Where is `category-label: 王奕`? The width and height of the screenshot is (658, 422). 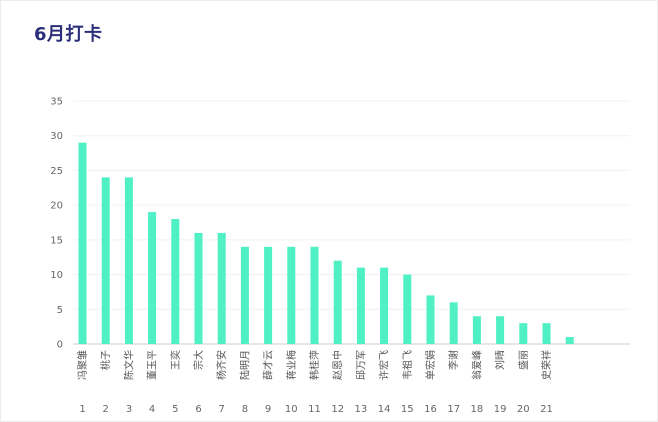
category-label: 王奕 is located at coordinates (175, 360).